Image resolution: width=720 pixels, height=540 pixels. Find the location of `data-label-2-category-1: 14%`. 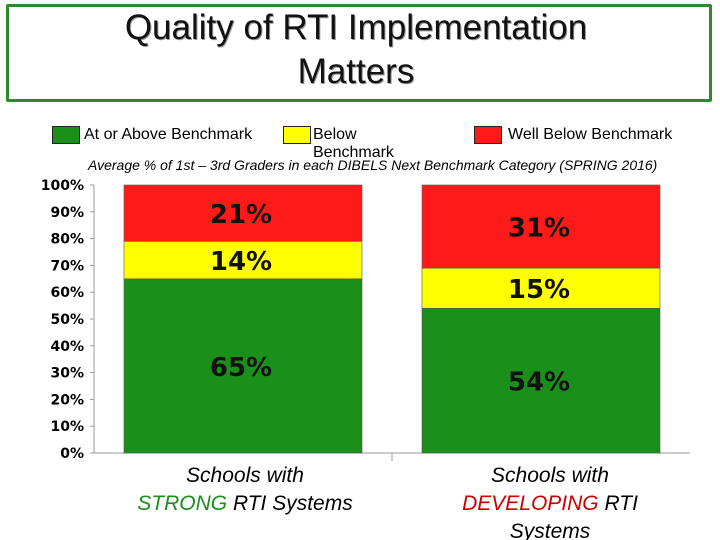

data-label-2-category-1: 14% is located at coordinates (241, 262).